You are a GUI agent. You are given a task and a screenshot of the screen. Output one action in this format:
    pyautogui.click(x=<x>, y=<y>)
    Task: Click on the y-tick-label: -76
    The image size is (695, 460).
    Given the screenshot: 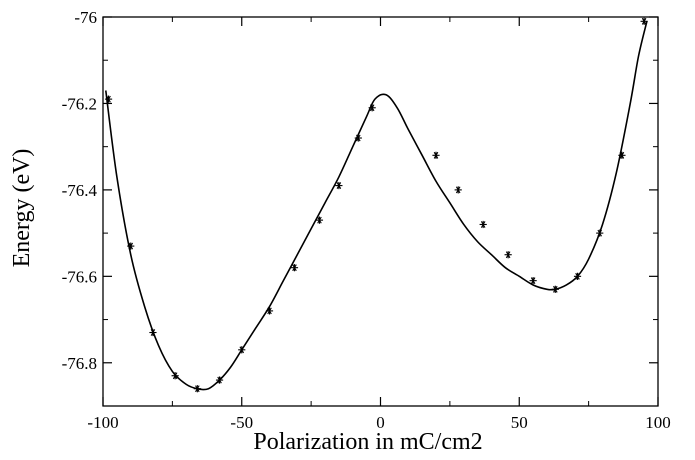 What is the action you would take?
    pyautogui.click(x=85, y=17)
    